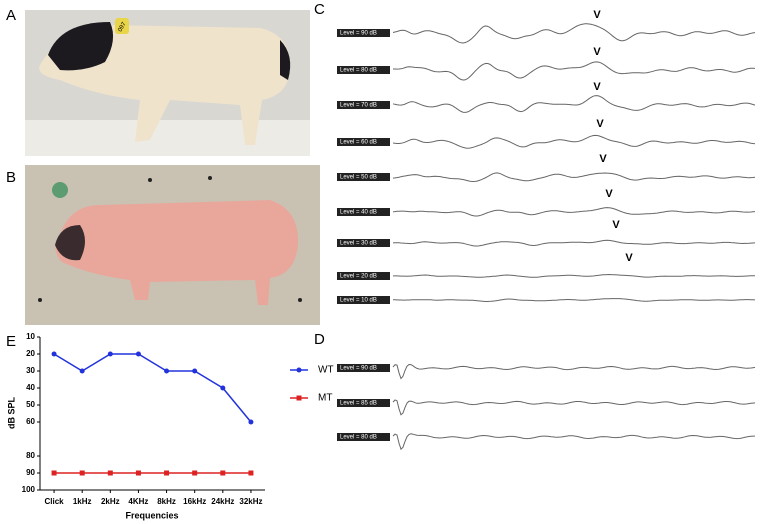 The image size is (761, 524). Describe the element at coordinates (358, 178) in the screenshot. I see `level-label: Level = 50 dB` at that location.